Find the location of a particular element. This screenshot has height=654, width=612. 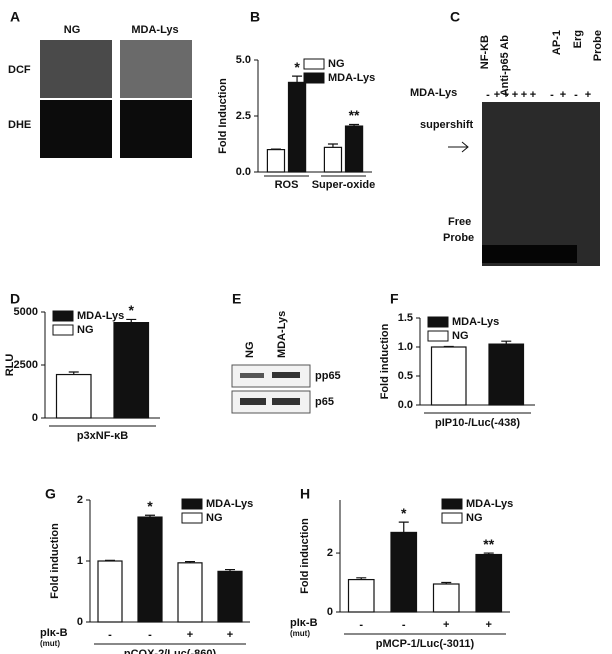

annotation: ** is located at coordinates (354, 115).